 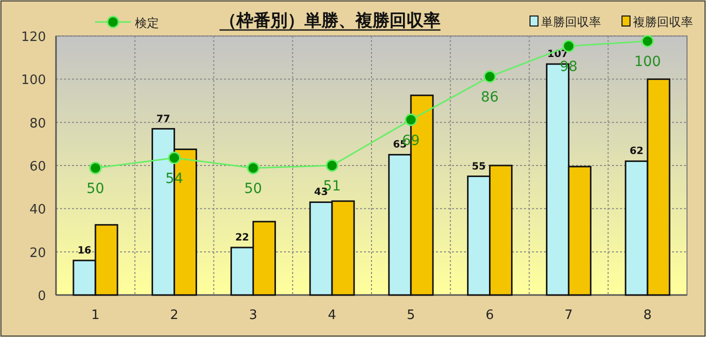 I want to click on x-tick-label: 2, so click(x=174, y=315).